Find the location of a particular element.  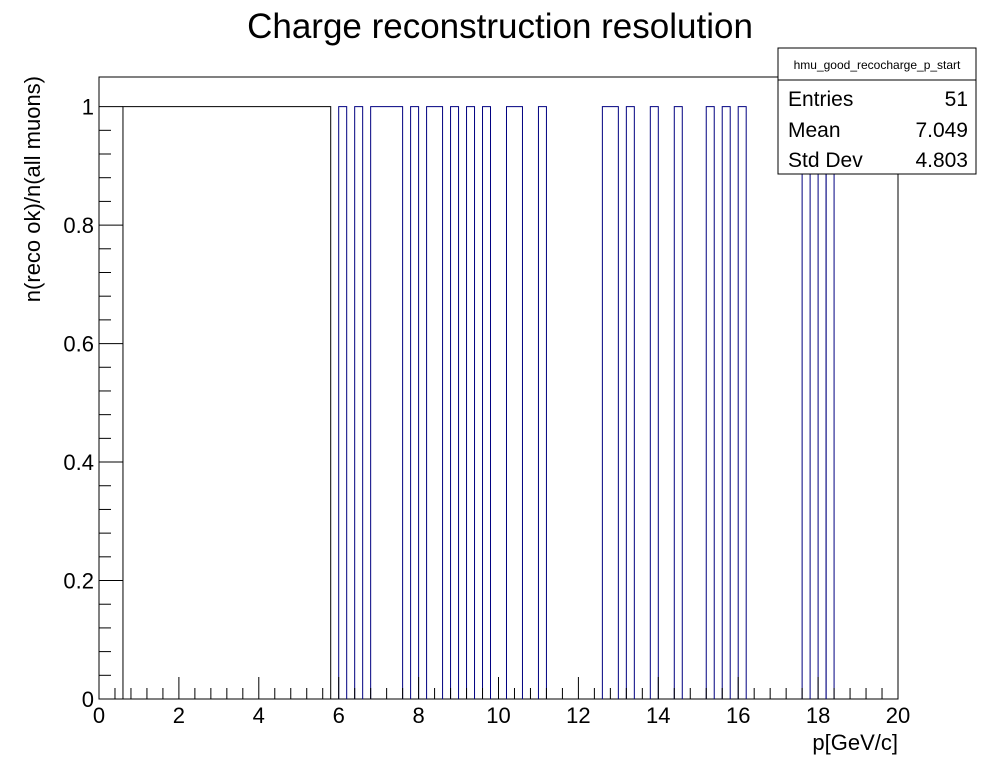

x-tick-label: 2 is located at coordinates (179, 715).